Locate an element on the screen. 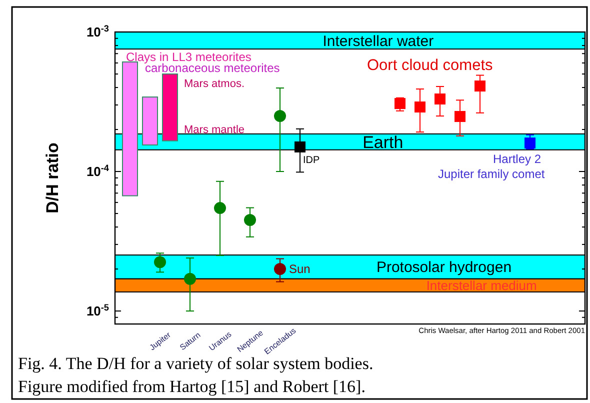 This screenshot has width=590, height=403. annotation: Sun is located at coordinates (299, 269).